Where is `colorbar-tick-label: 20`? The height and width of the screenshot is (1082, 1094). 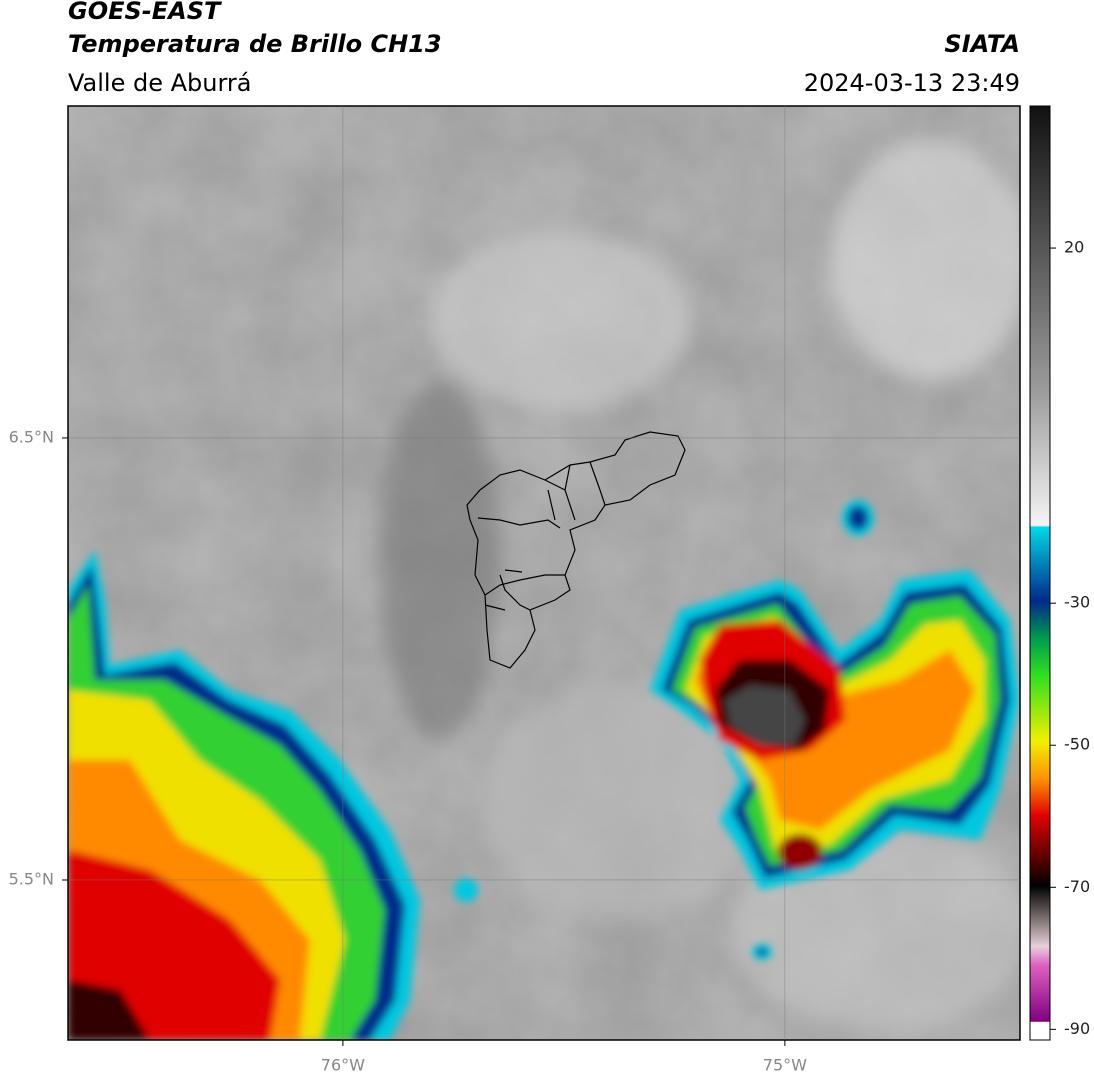 colorbar-tick-label: 20 is located at coordinates (1074, 247).